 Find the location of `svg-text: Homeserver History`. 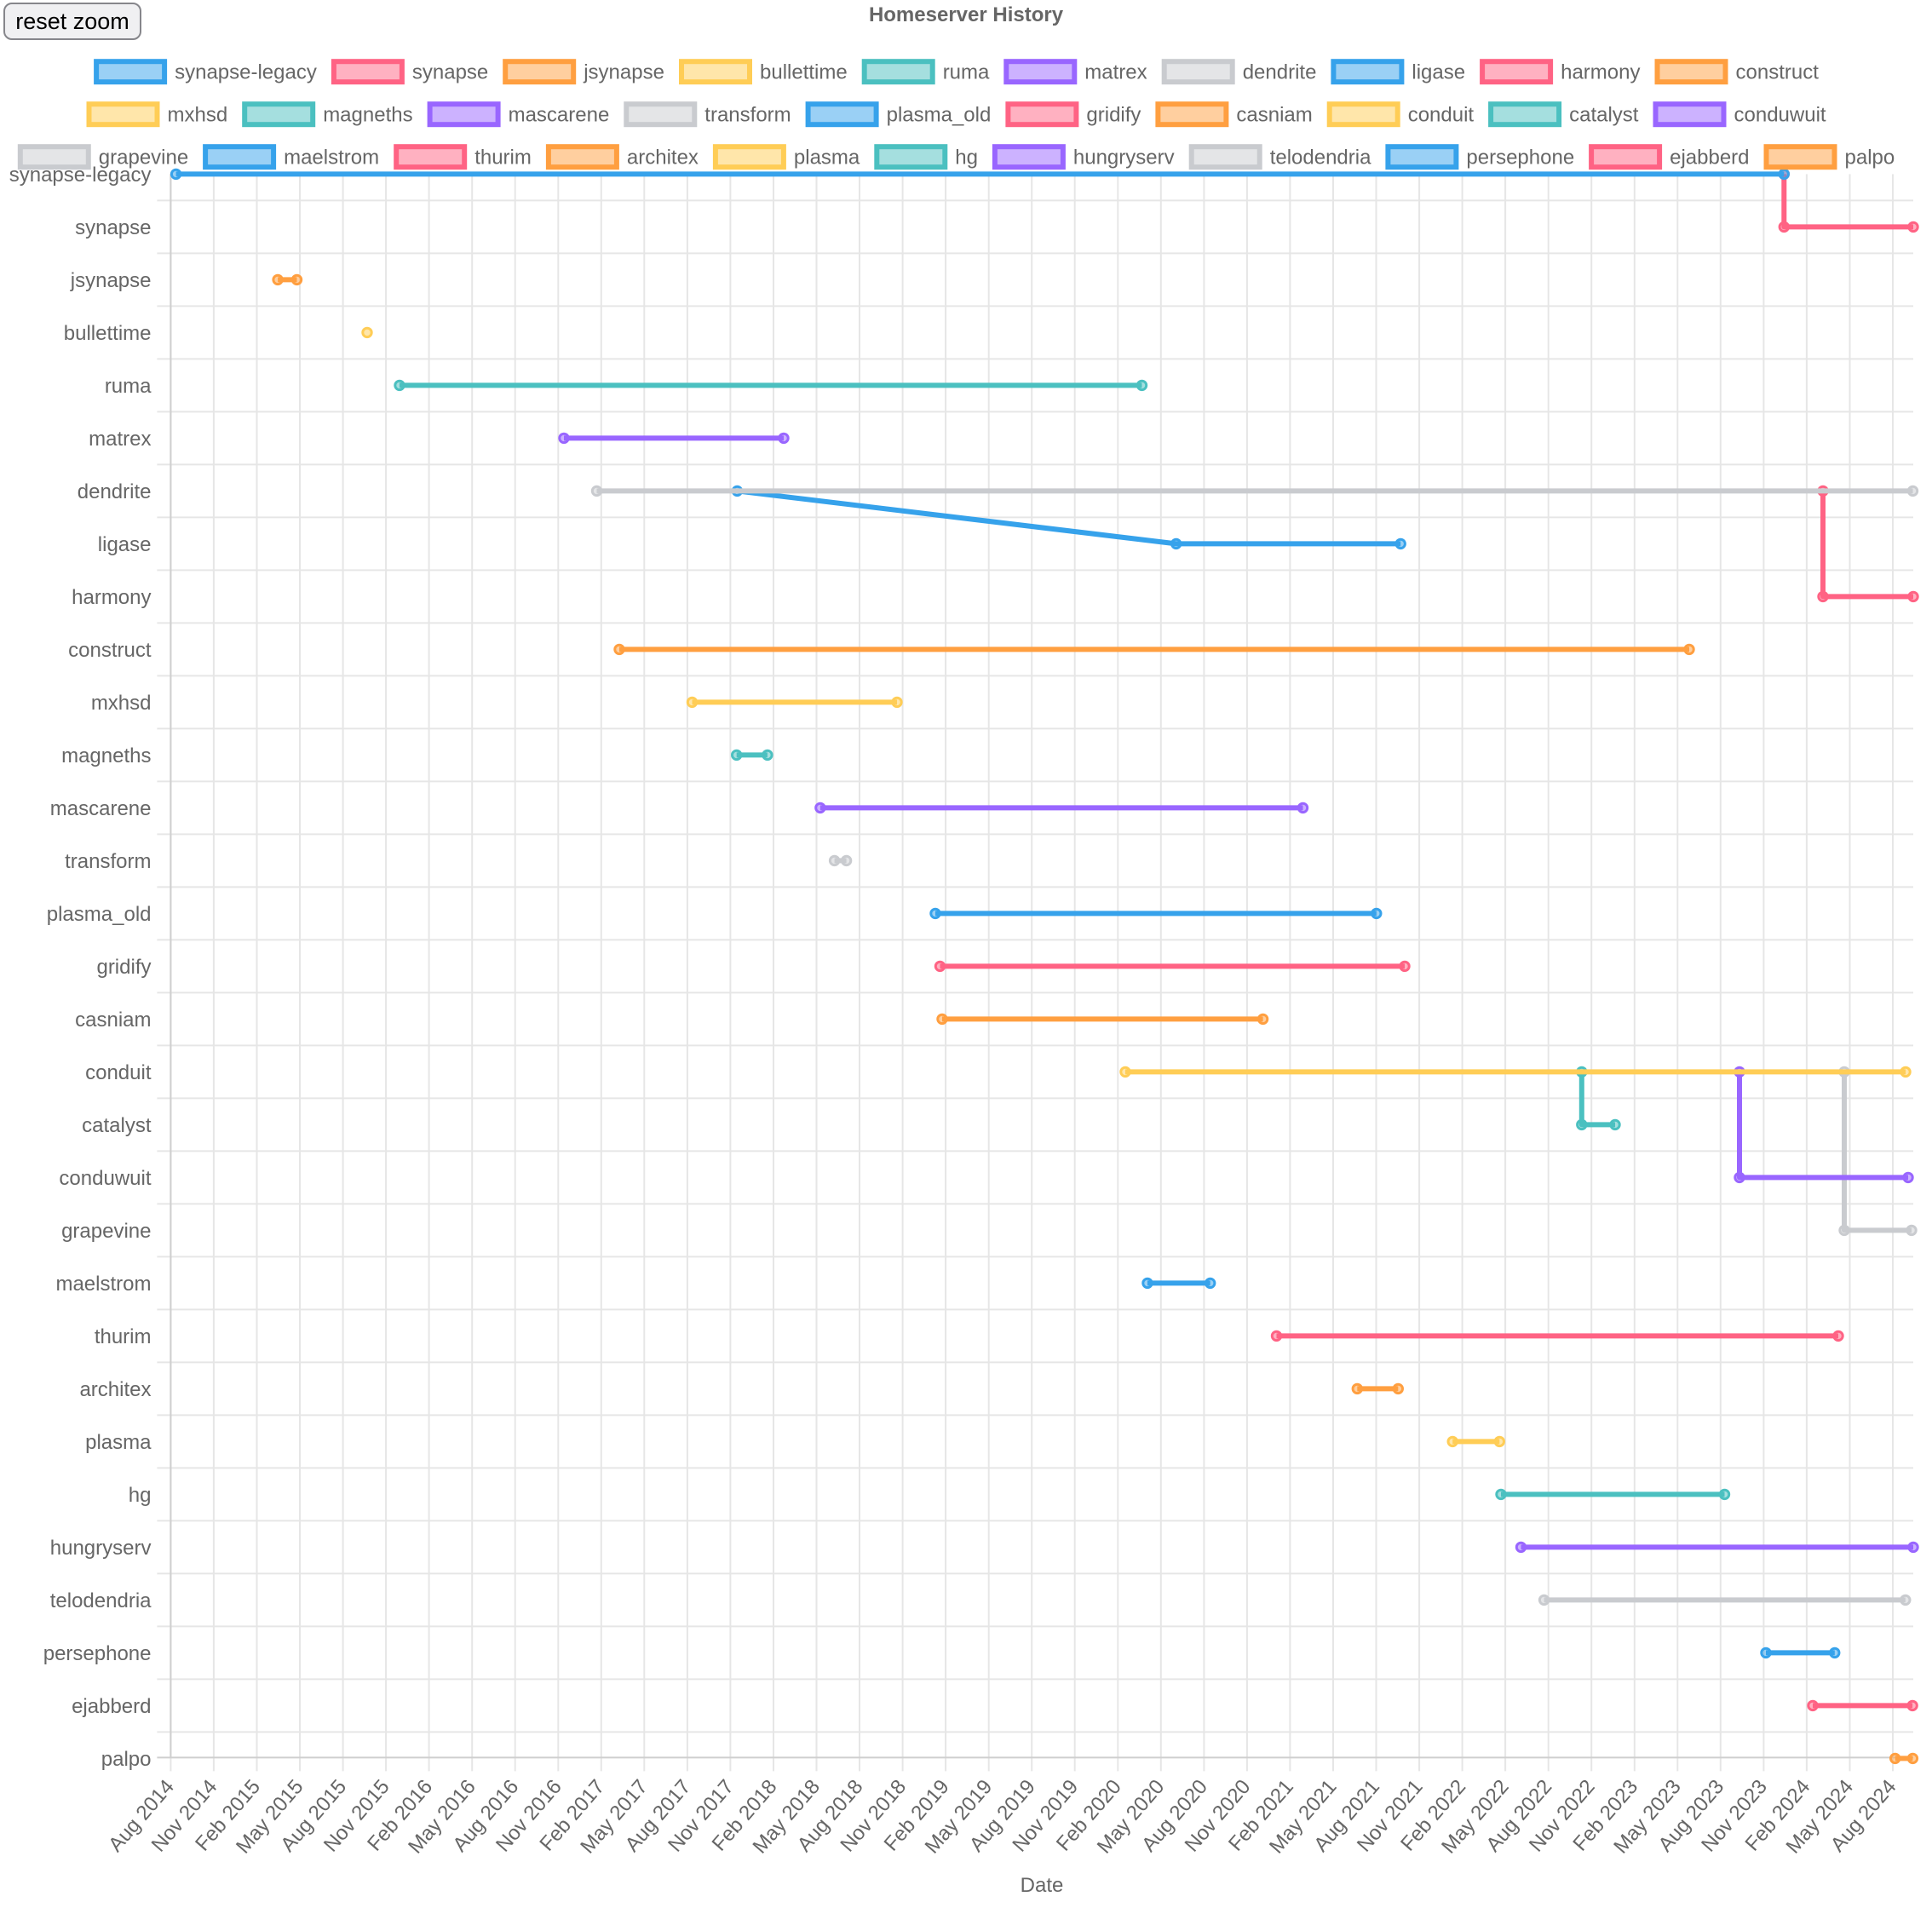

svg-text: Homeserver History is located at coordinates (967, 14).